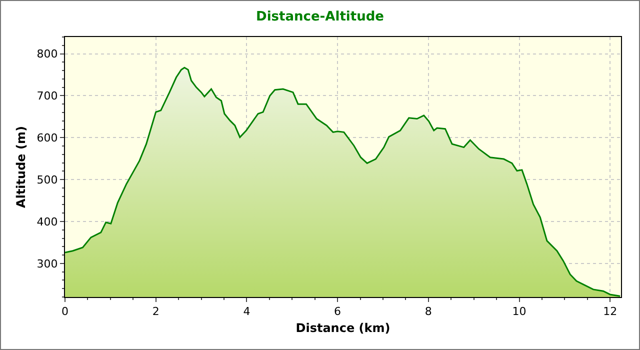  What do you see at coordinates (519, 311) in the screenshot?
I see `x-tick-label: 10` at bounding box center [519, 311].